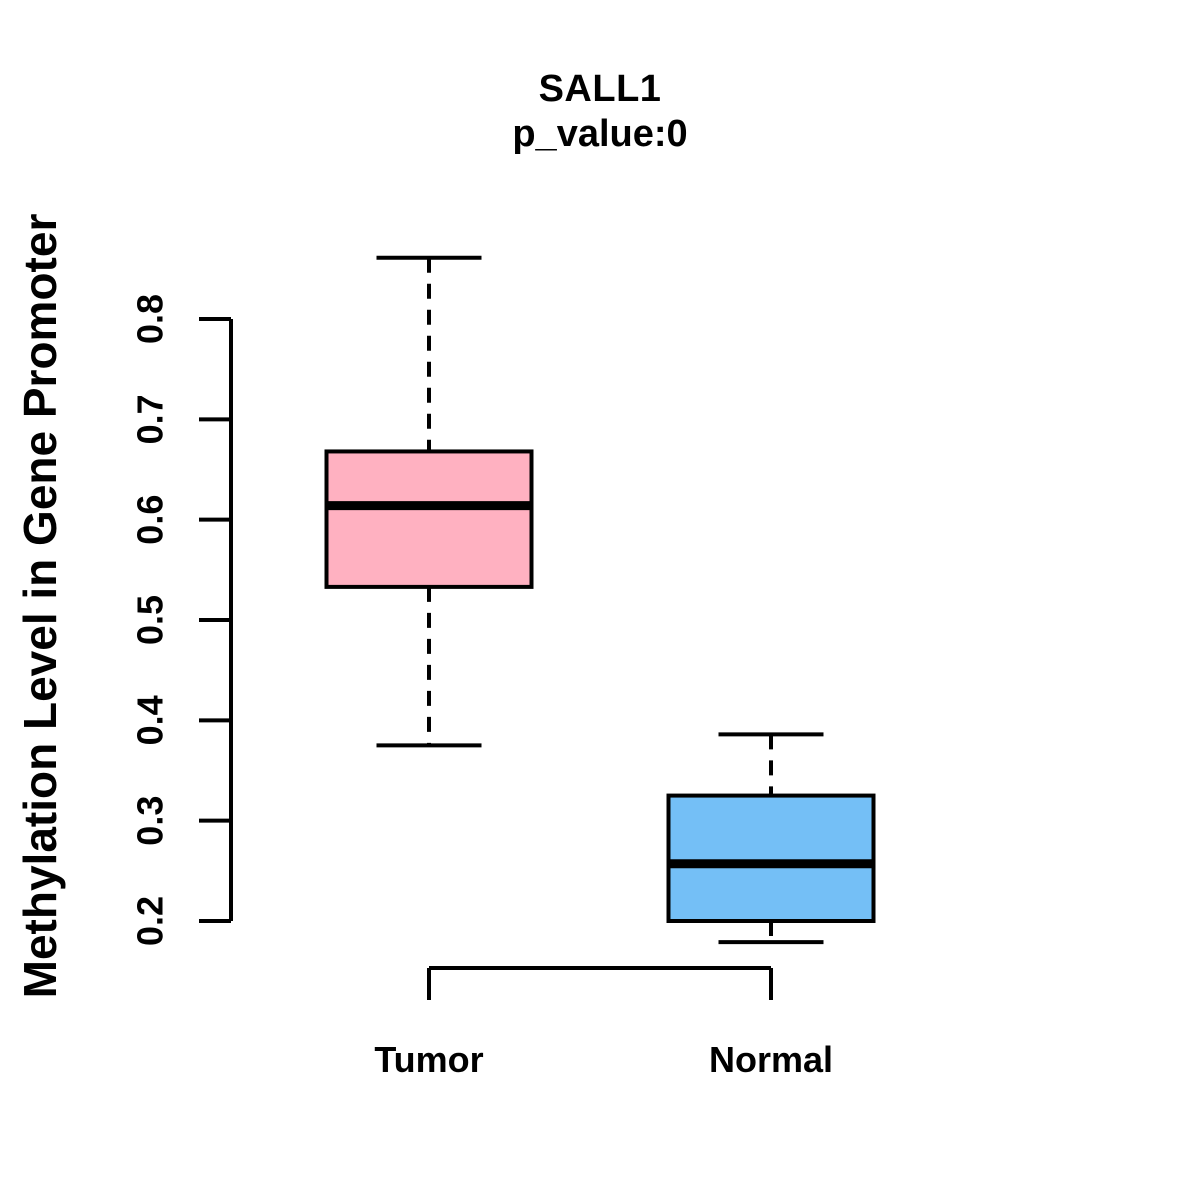 The width and height of the screenshot is (1200, 1200). I want to click on group-label-normal: Normal, so click(771, 1059).